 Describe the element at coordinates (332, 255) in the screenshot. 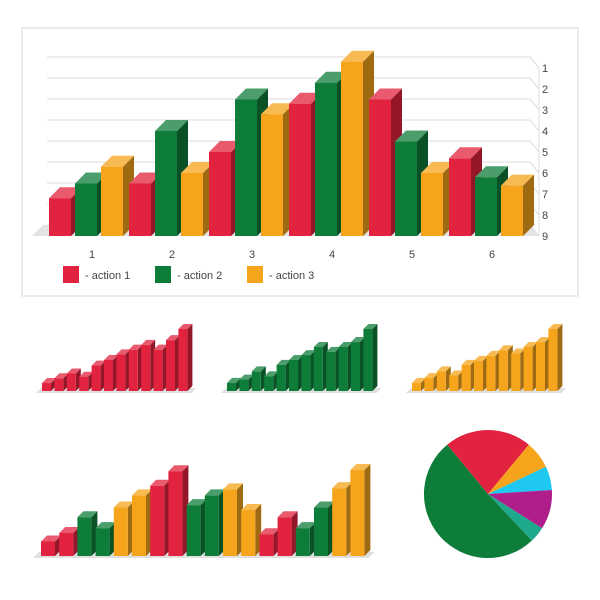

I see `x-tick-label: 4` at that location.